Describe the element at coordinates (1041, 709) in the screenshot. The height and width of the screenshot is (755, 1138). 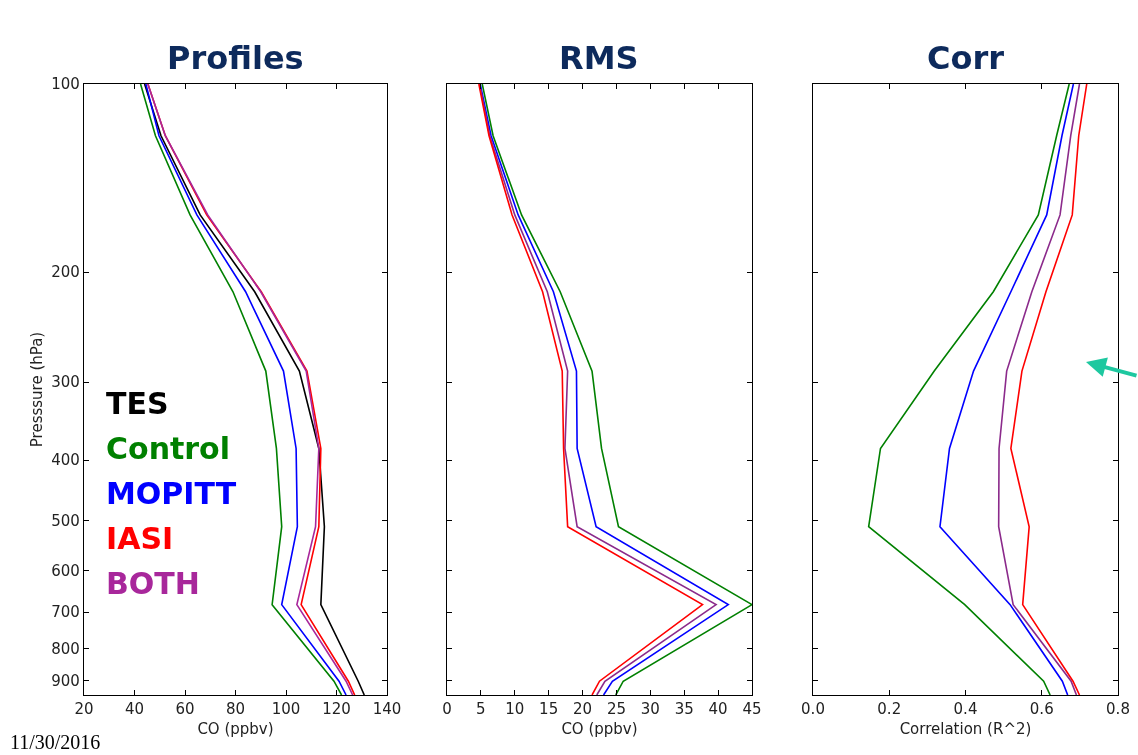
I see `x-tick-label: 0.6` at that location.